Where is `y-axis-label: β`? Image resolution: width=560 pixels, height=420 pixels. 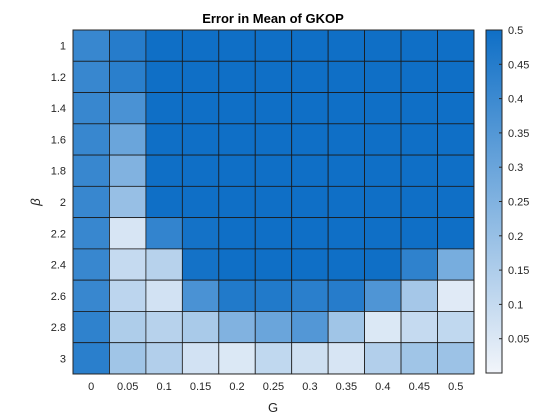
y-axis-label: β is located at coordinates (35, 202).